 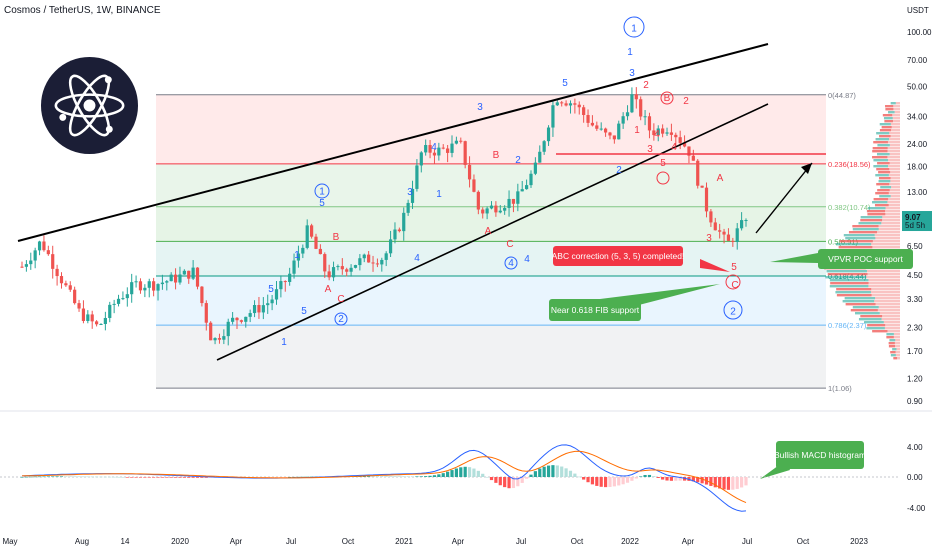 I want to click on time-tick-label: Jul, so click(x=521, y=541).